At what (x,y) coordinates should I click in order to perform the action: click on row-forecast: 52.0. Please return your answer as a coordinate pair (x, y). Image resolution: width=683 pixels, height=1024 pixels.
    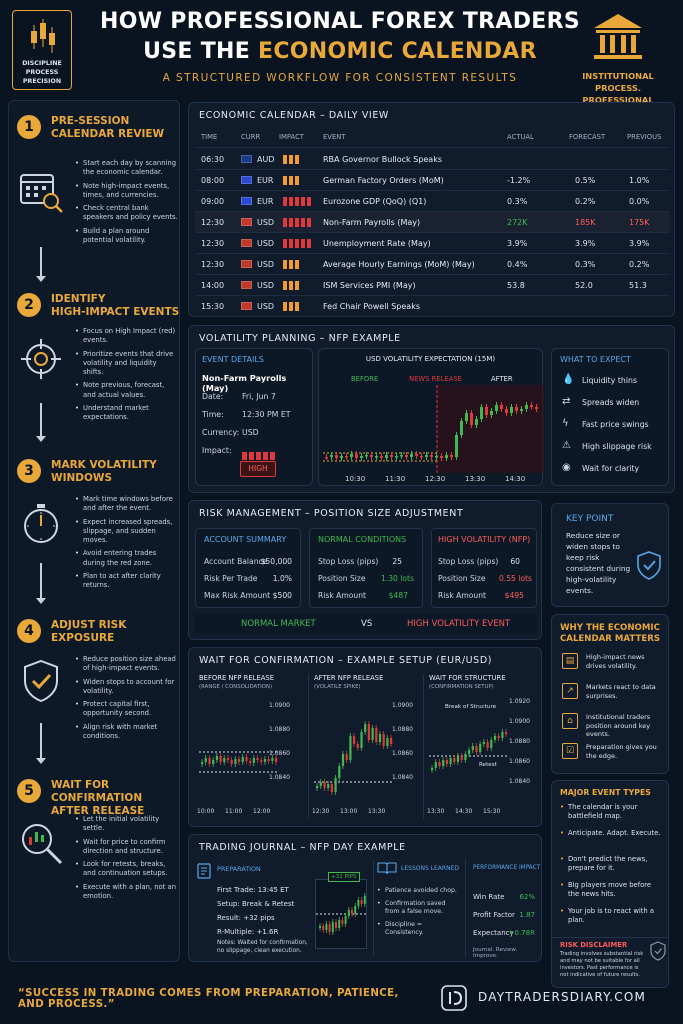
    Looking at the image, I should click on (584, 285).